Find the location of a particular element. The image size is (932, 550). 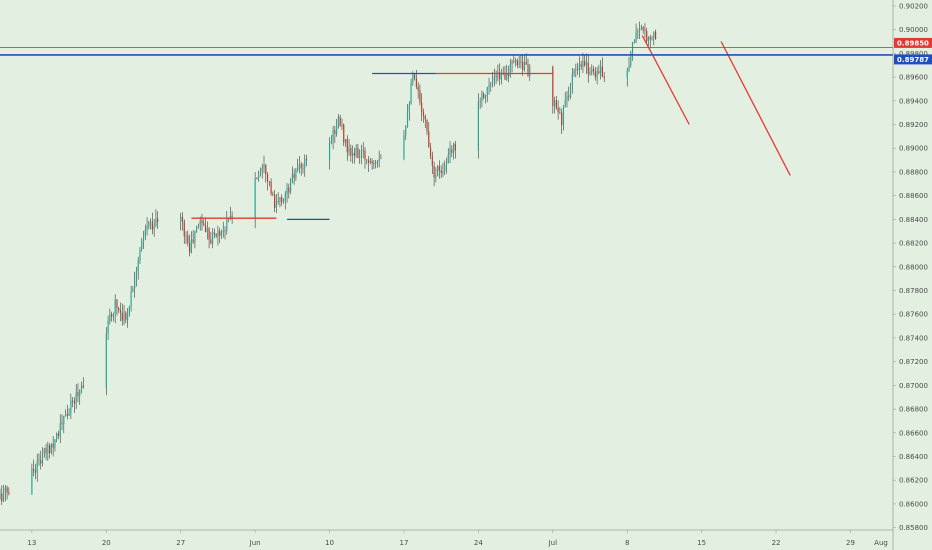

x-tick-label: 29 is located at coordinates (850, 543).